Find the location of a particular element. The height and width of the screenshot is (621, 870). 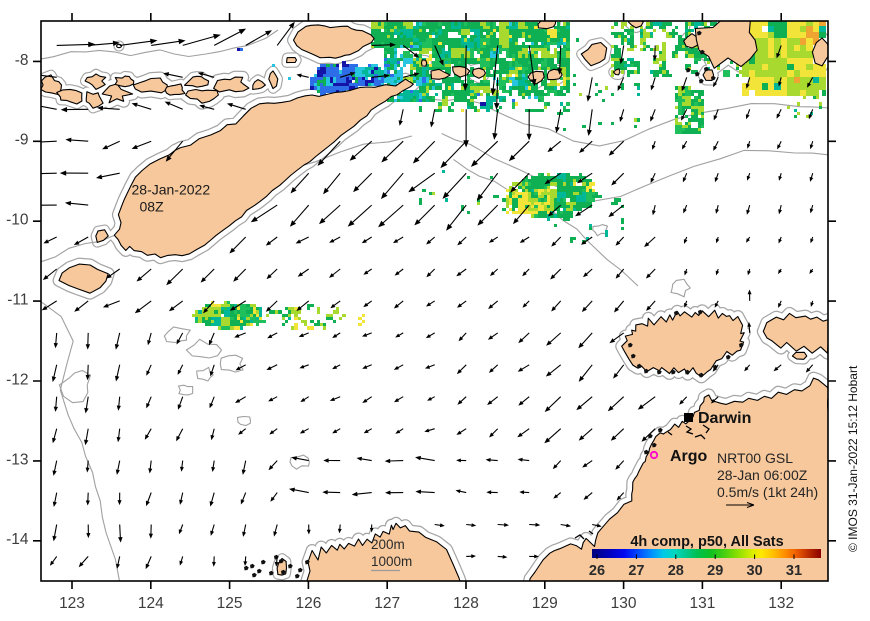

svg-text: -14 is located at coordinates (17, 539).